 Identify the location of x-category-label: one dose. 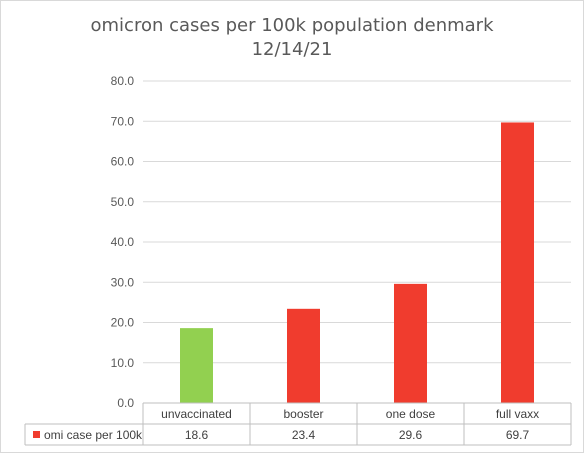
(411, 414).